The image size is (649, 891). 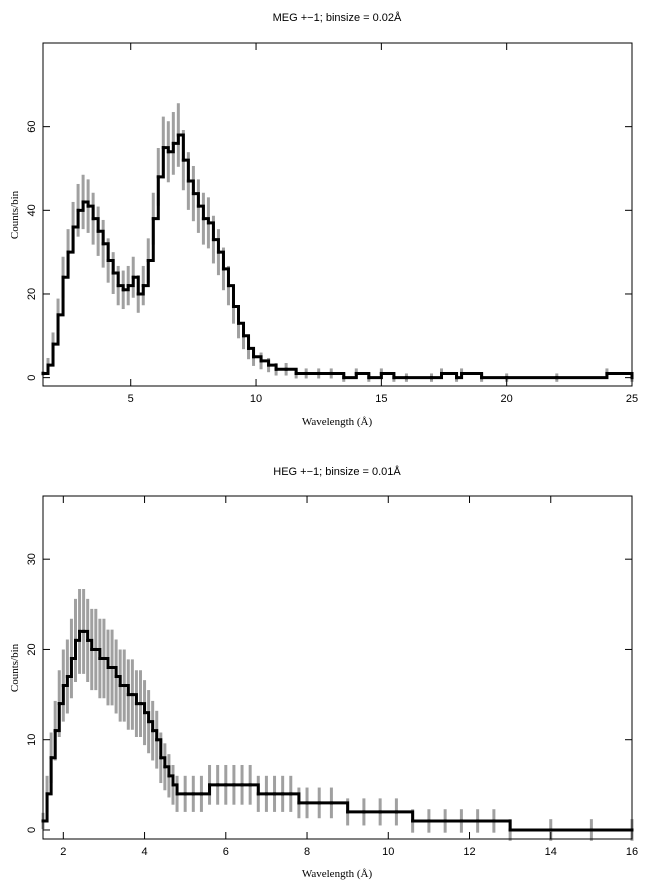 I want to click on heg-y-tick-label: 0, so click(x=32, y=830).